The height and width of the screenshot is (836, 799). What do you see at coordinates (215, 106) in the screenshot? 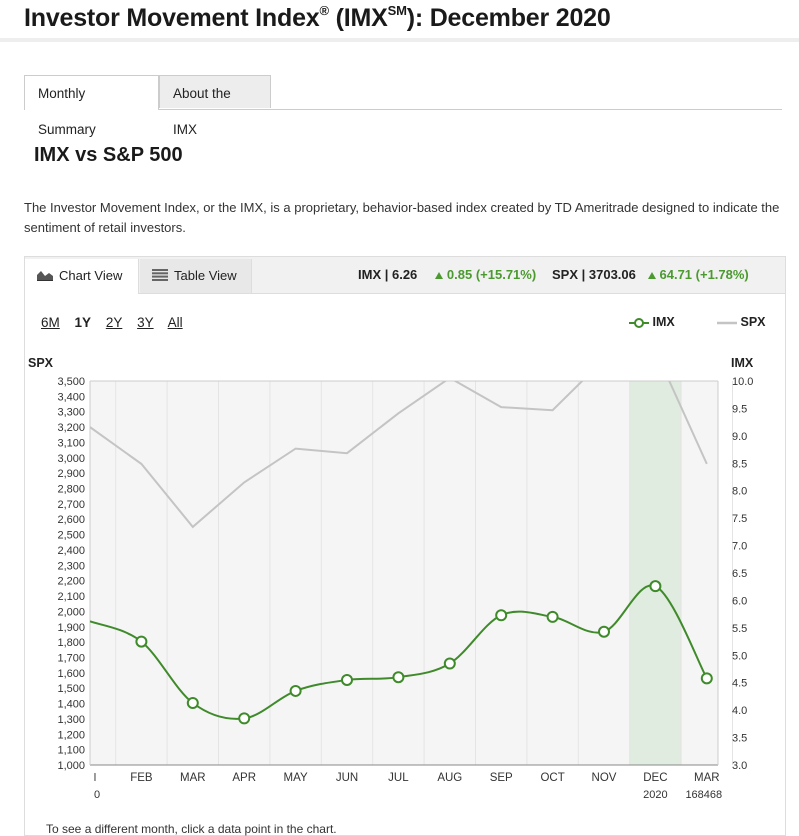
I see `tab-about-imx: About the IMX` at bounding box center [215, 106].